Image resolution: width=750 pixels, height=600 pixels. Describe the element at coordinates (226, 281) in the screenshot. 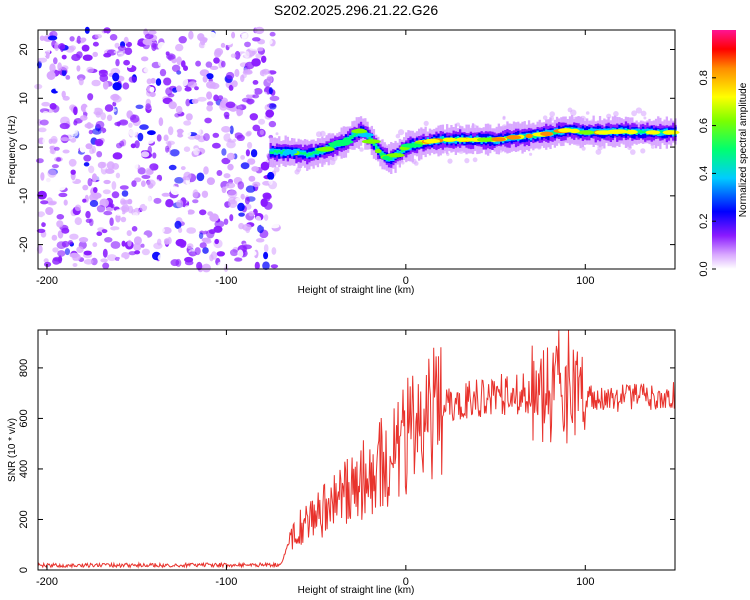

I see `x-tick-label: -100` at that location.